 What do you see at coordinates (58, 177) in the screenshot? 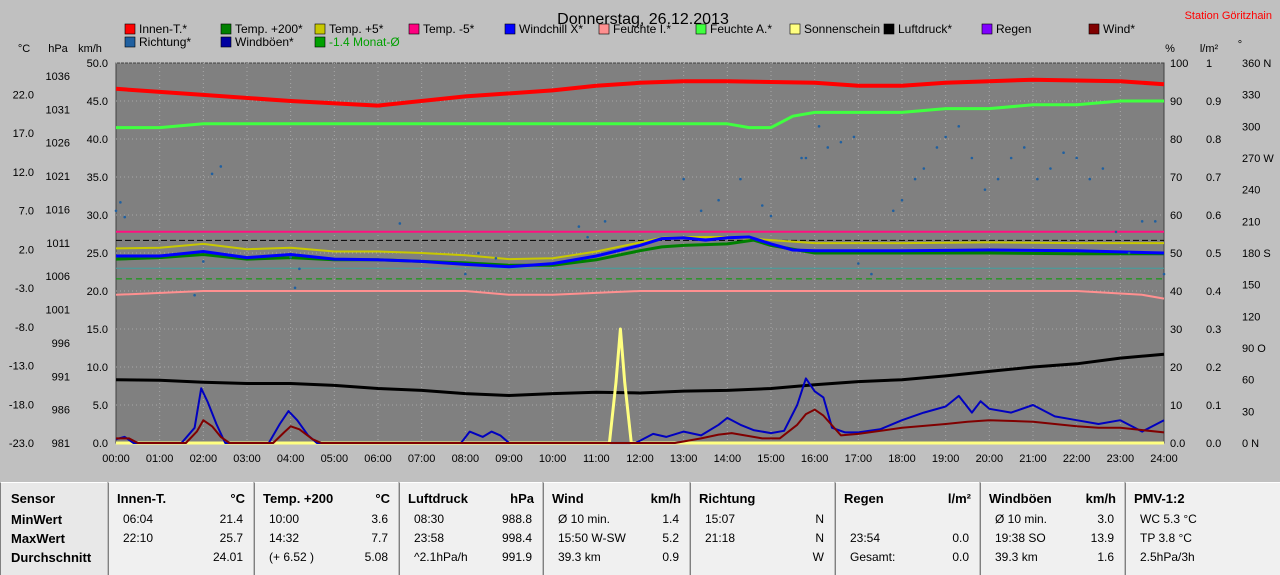
I see `tick-label-hpa: 1021` at bounding box center [58, 177].